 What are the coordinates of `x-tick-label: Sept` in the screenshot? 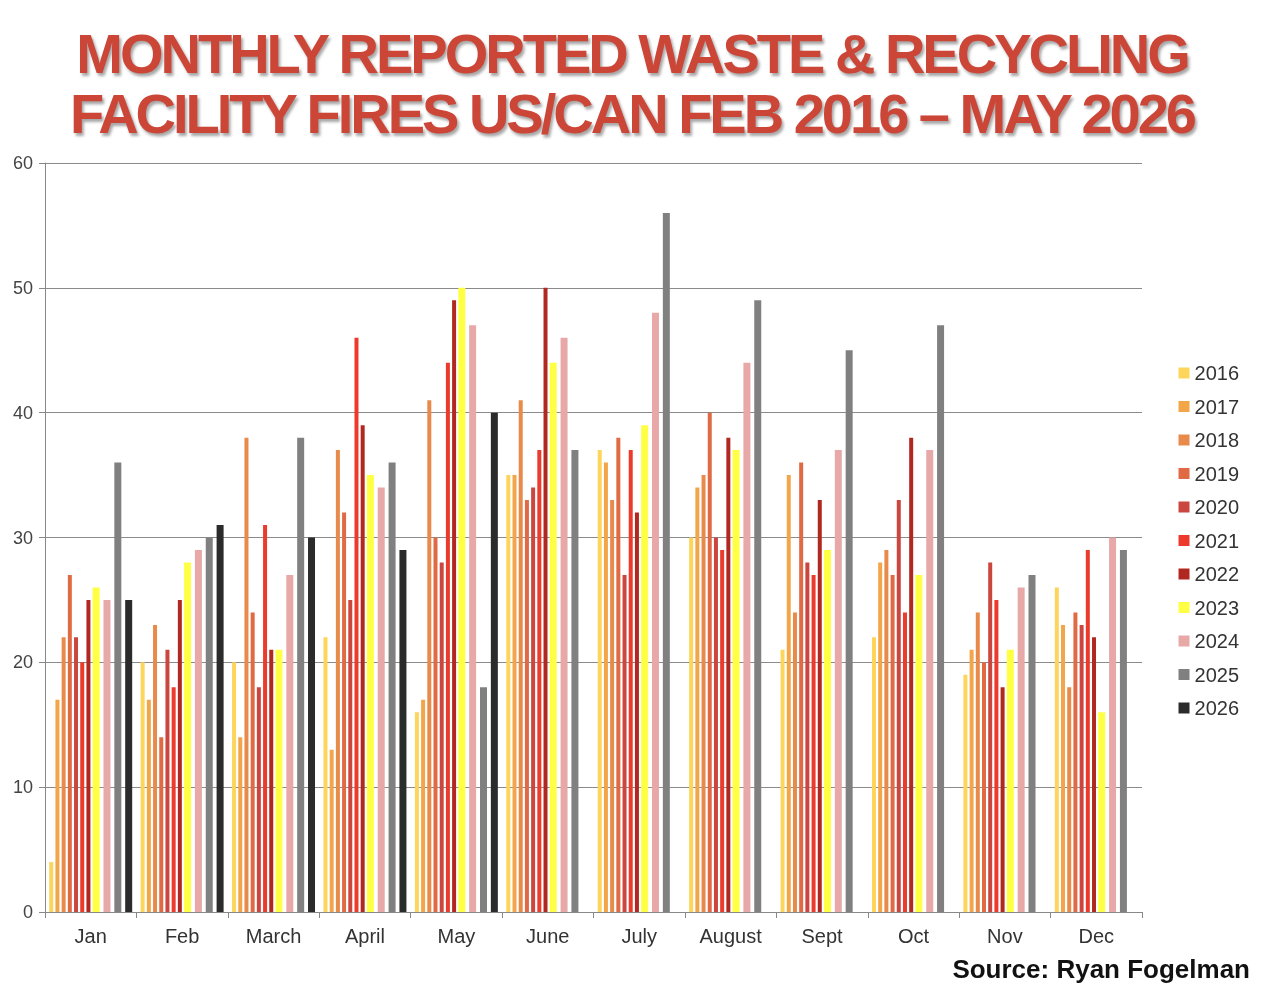 It's located at (822, 936).